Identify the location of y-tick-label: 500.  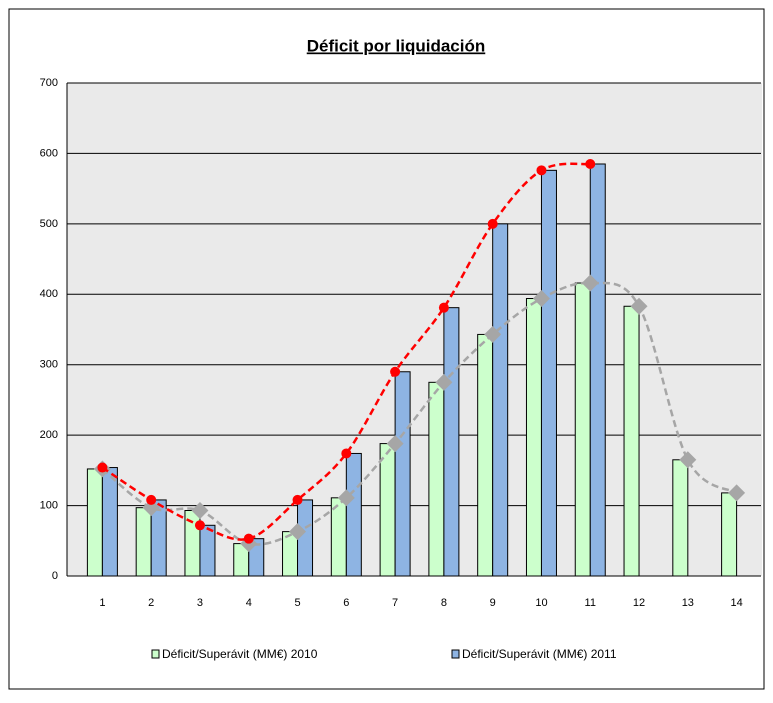
(49, 224).